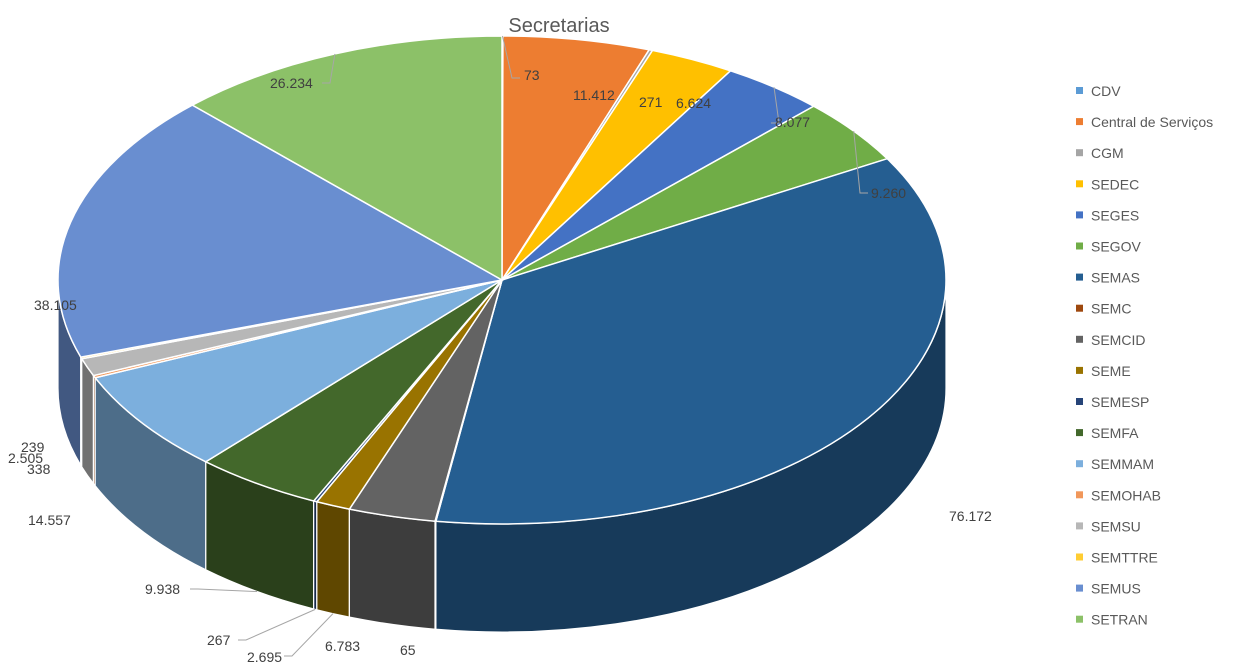 This screenshot has height=662, width=1254. Describe the element at coordinates (162, 589) in the screenshot. I see `data-label-semfa: 9.938` at that location.